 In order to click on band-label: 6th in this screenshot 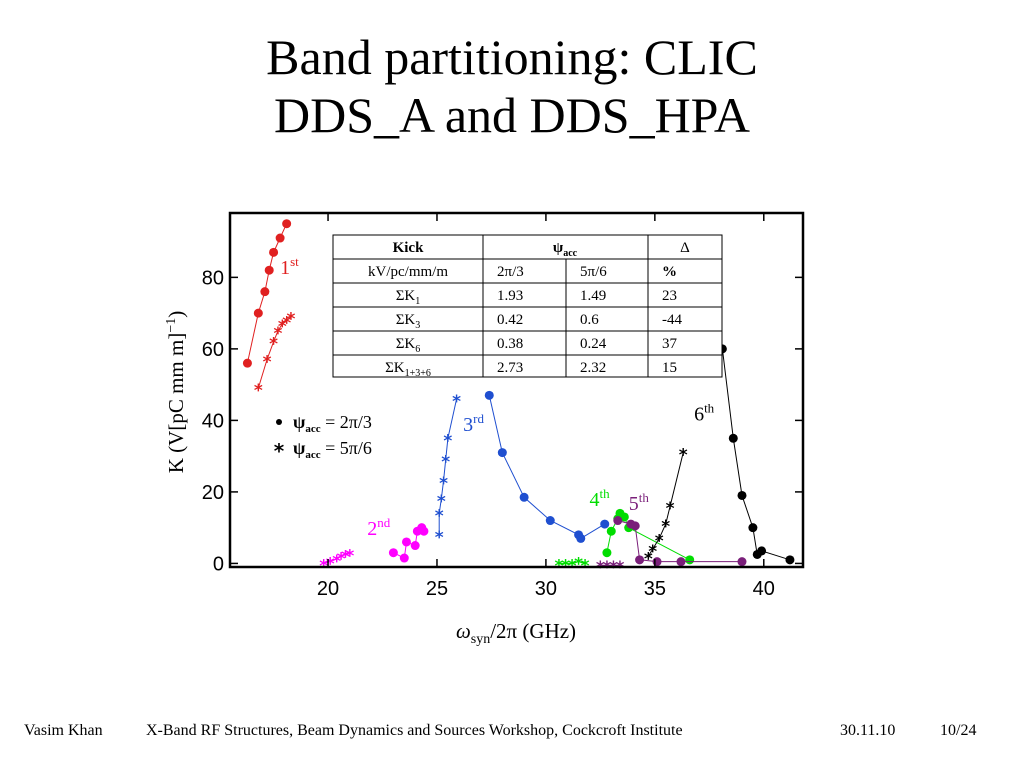, I will do `click(704, 412)`.